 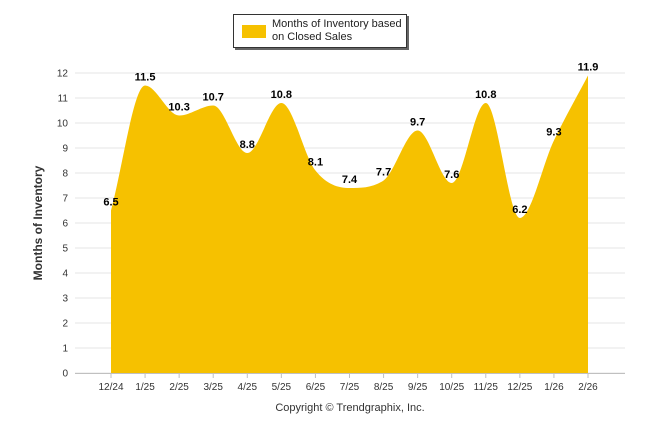 I want to click on x-tick-label: 3/25, so click(x=213, y=387).